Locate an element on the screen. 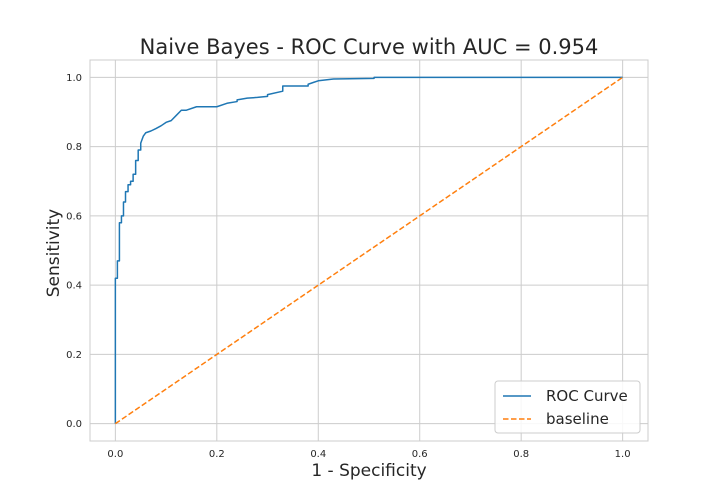  y-tick-label: 0.6 is located at coordinates (74, 216).